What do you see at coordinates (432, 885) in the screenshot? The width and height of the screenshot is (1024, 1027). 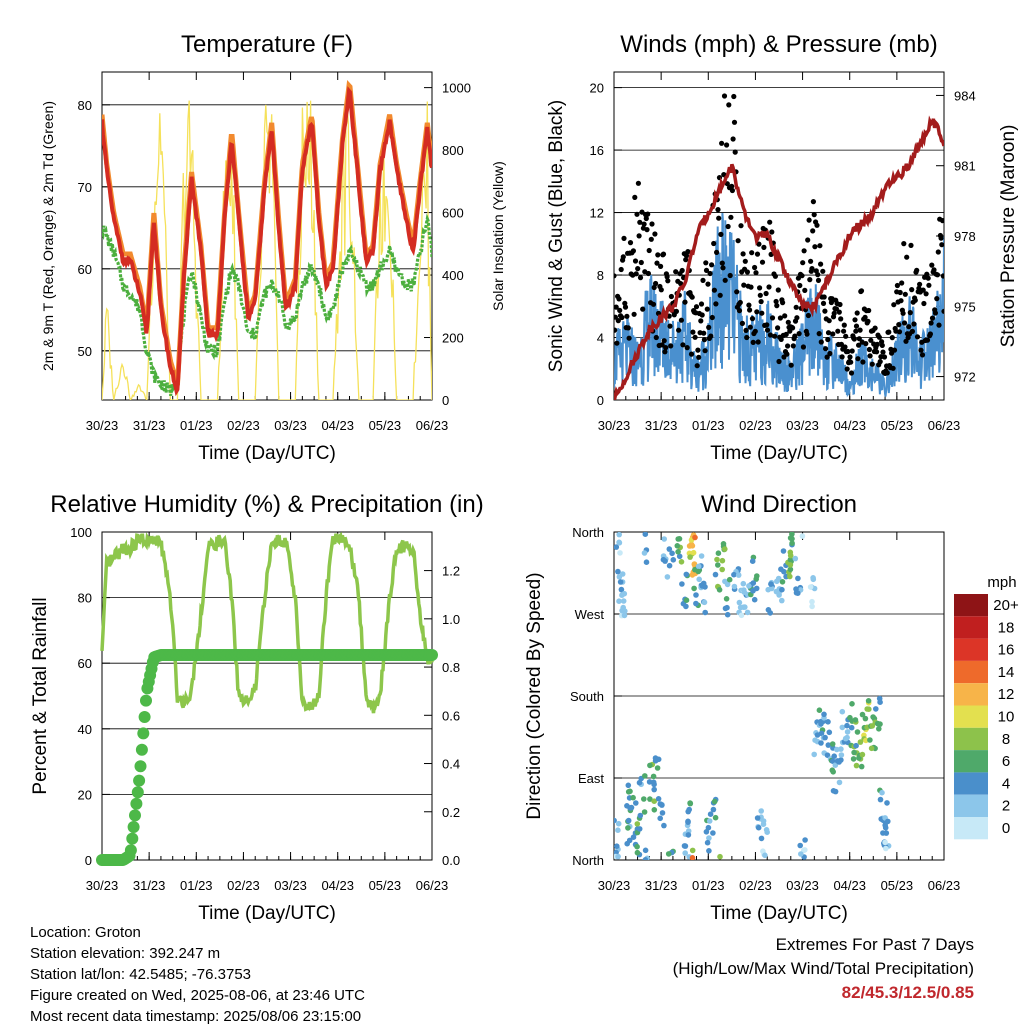 I see `humidity-xtick-label: 06/23` at bounding box center [432, 885].